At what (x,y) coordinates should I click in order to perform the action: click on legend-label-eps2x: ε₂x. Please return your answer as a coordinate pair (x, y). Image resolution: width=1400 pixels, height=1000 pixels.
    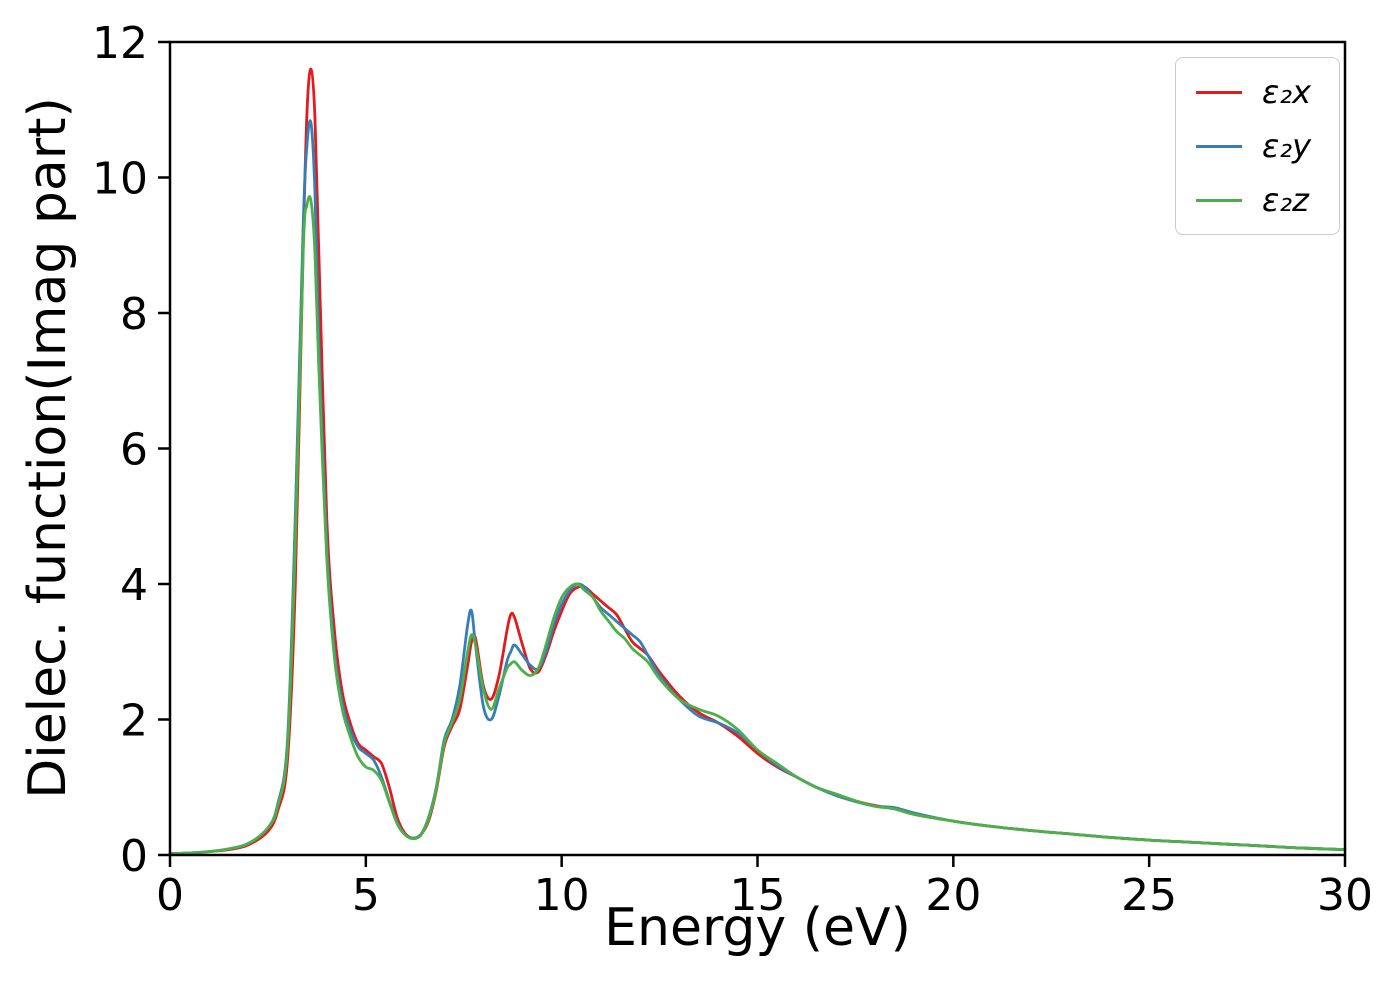
    Looking at the image, I should click on (1286, 92).